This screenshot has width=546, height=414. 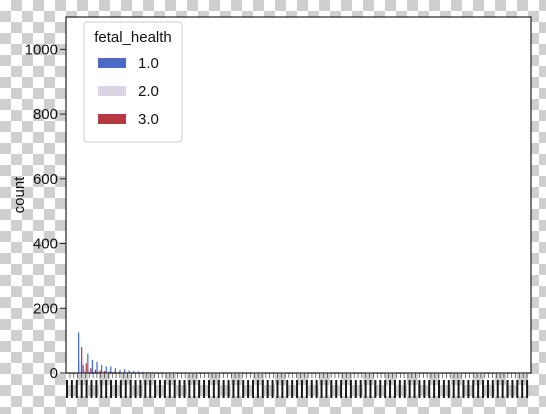 I want to click on y-tick-label: 1000, so click(x=41, y=49).